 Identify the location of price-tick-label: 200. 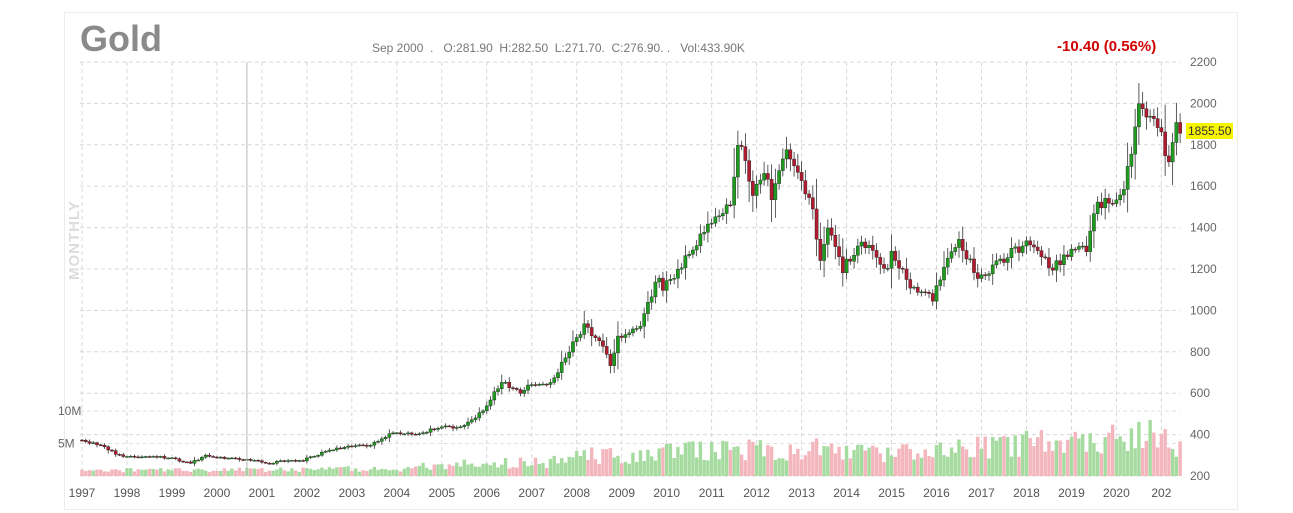
(1200, 476).